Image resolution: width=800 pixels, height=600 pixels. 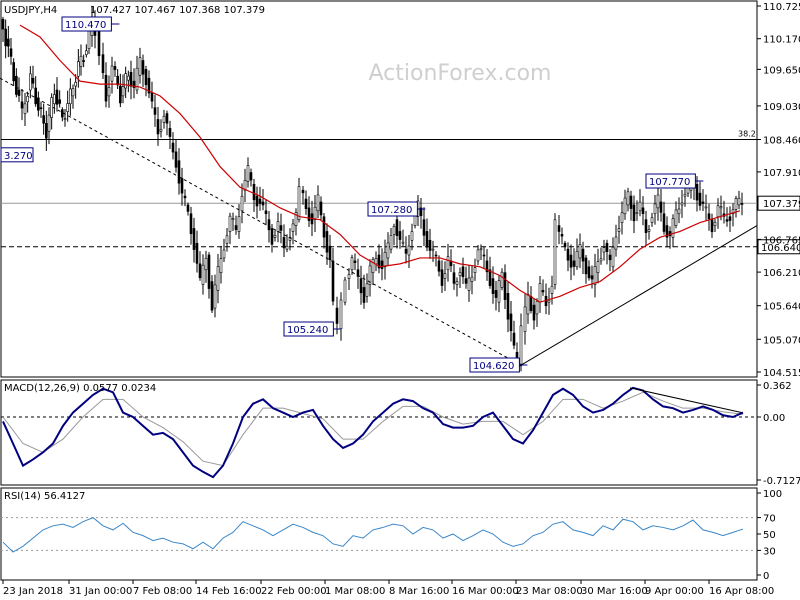 I want to click on rsi-tick-label: 70, so click(x=769, y=519).